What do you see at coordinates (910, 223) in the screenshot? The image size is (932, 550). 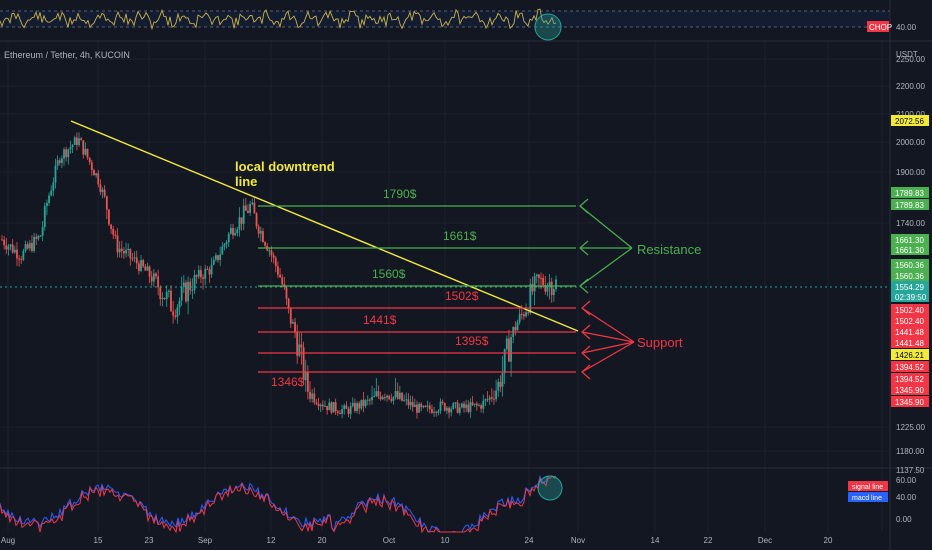 I see `price-tick: 1740.00` at bounding box center [910, 223].